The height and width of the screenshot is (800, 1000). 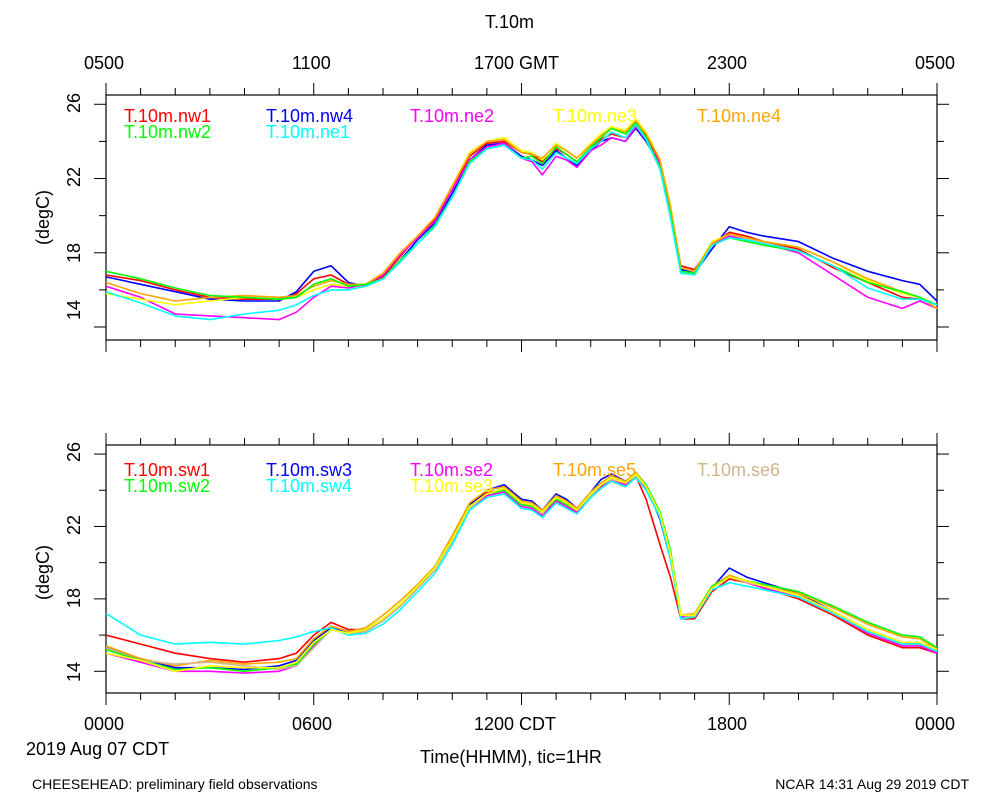 What do you see at coordinates (74, 102) in the screenshot?
I see `top-ytick-26: 26` at bounding box center [74, 102].